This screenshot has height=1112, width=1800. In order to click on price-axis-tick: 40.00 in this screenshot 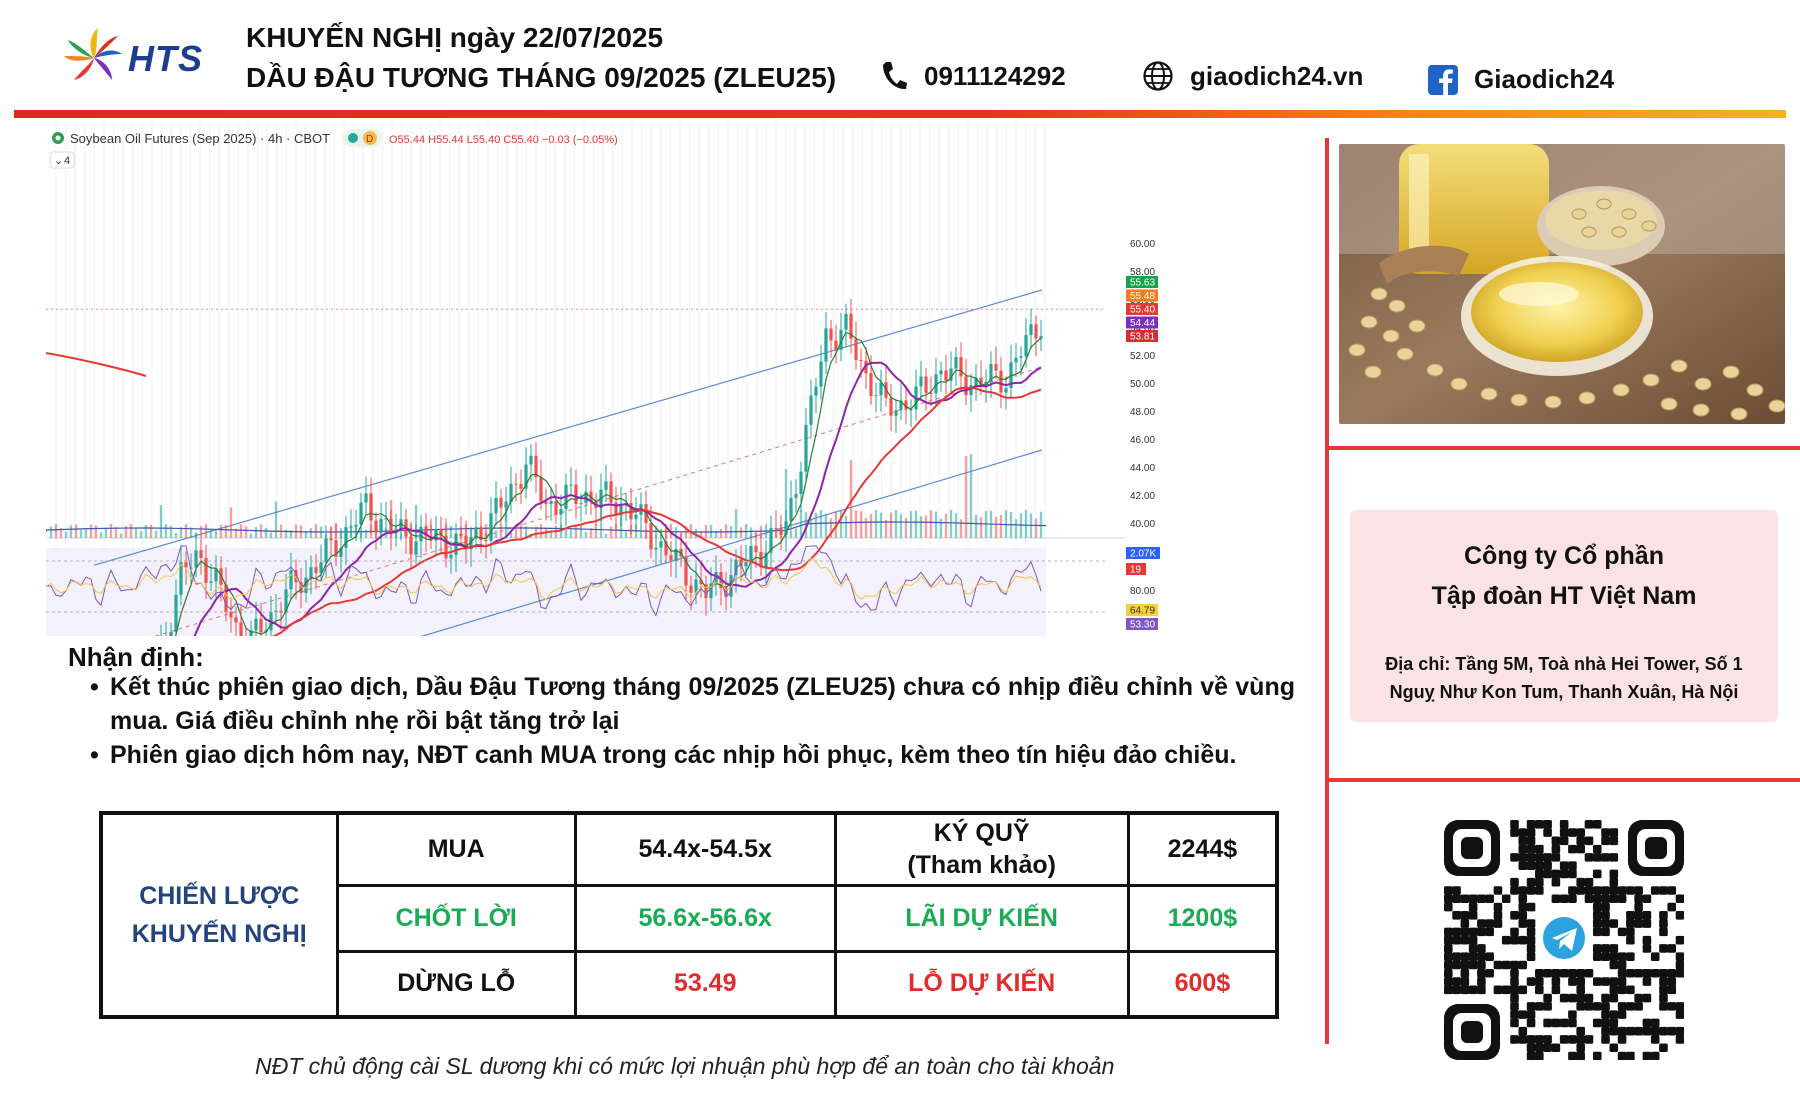, I will do `click(1142, 524)`.